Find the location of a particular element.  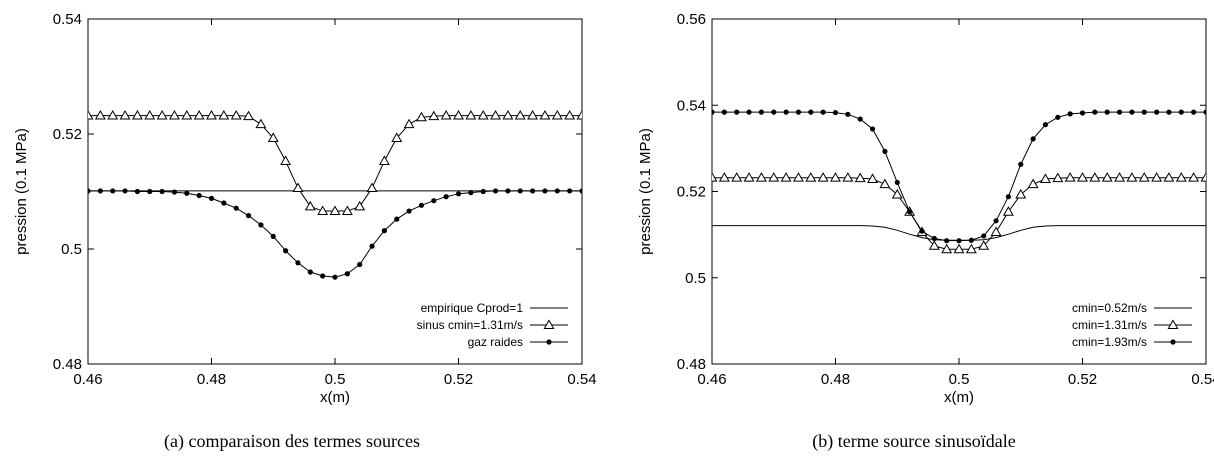

legend-label: sinus cmin=1.31m/s is located at coordinates (470, 325).